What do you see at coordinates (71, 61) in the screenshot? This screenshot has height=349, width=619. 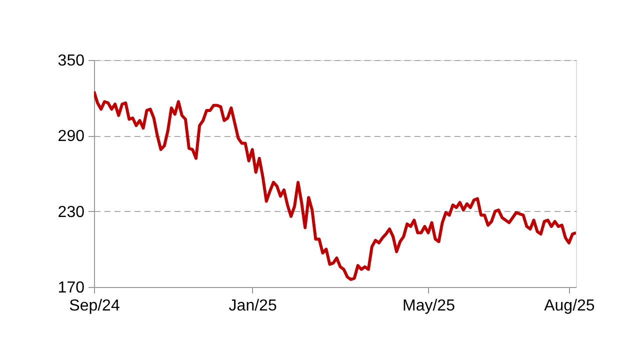 I see `y-tick-label: 350` at bounding box center [71, 61].